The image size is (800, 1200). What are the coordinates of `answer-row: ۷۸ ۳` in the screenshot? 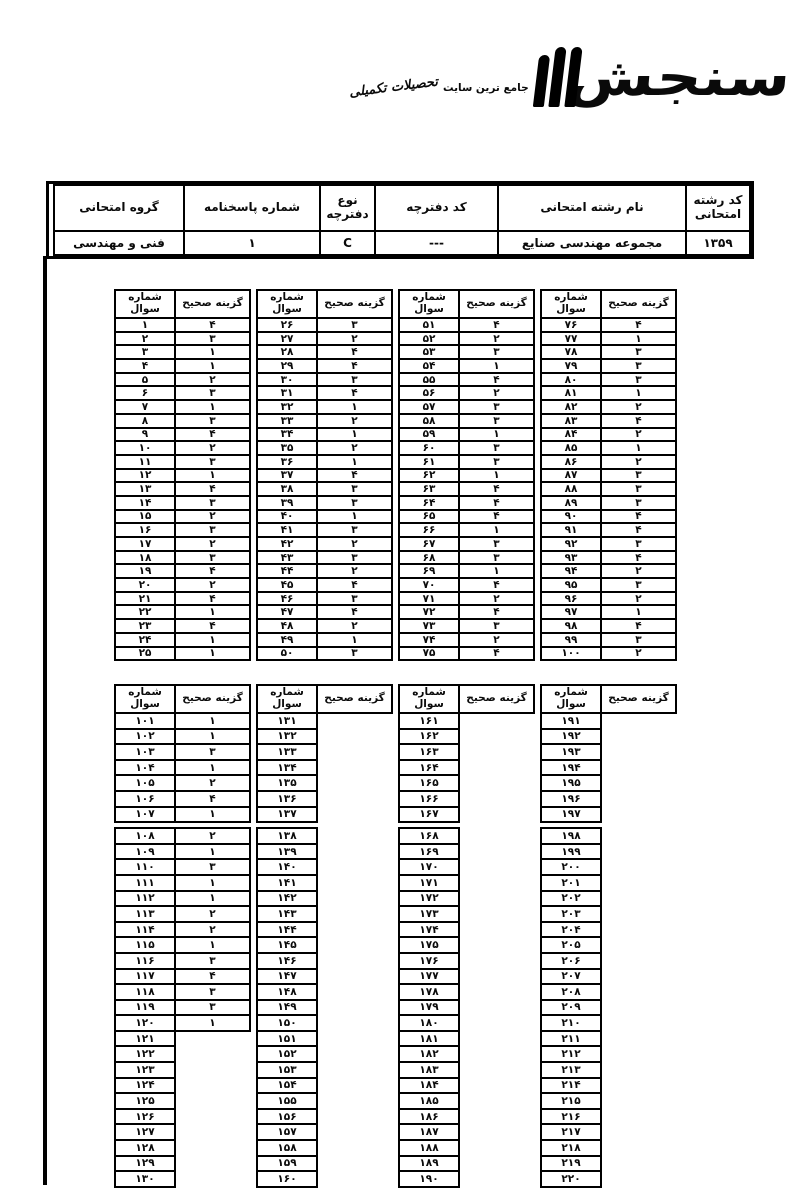 It's located at (608, 352).